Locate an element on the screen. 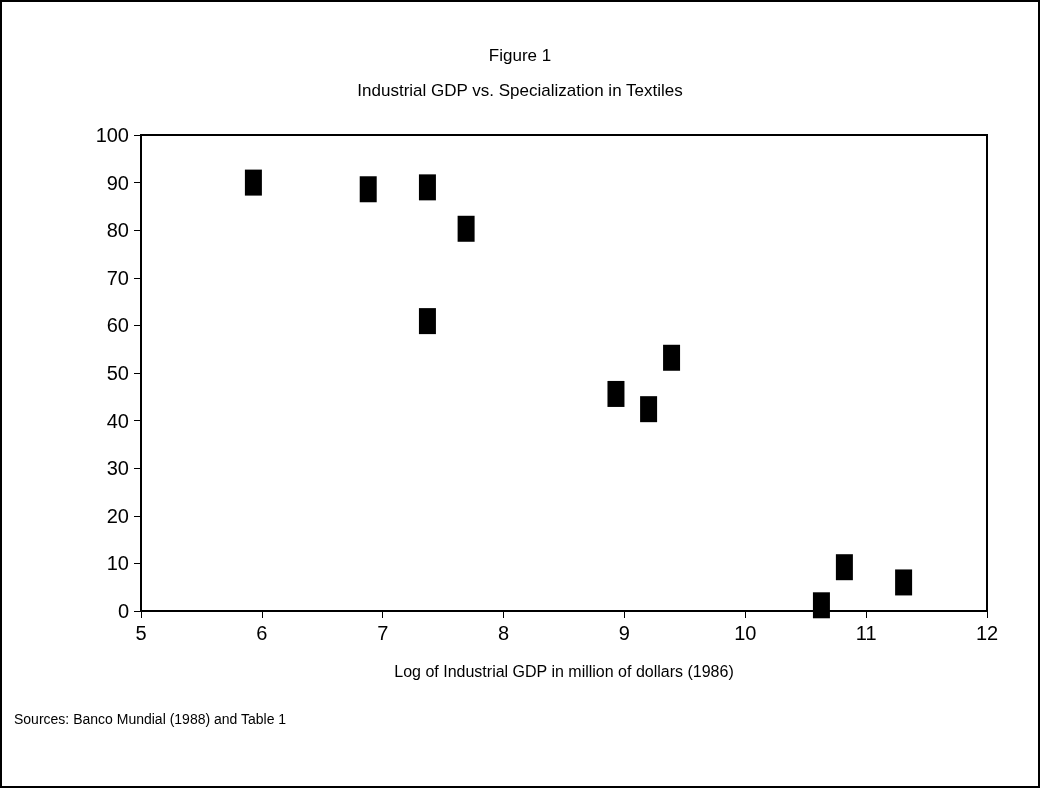  x-tick-label: 11 is located at coordinates (866, 633).